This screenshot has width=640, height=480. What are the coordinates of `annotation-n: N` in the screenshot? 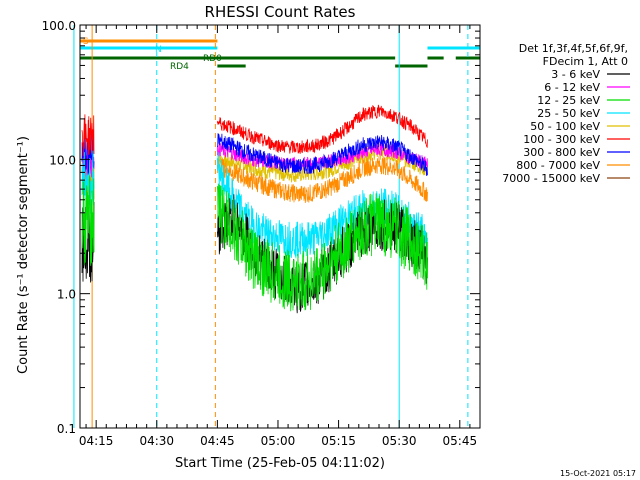 It's located at (158, 50).